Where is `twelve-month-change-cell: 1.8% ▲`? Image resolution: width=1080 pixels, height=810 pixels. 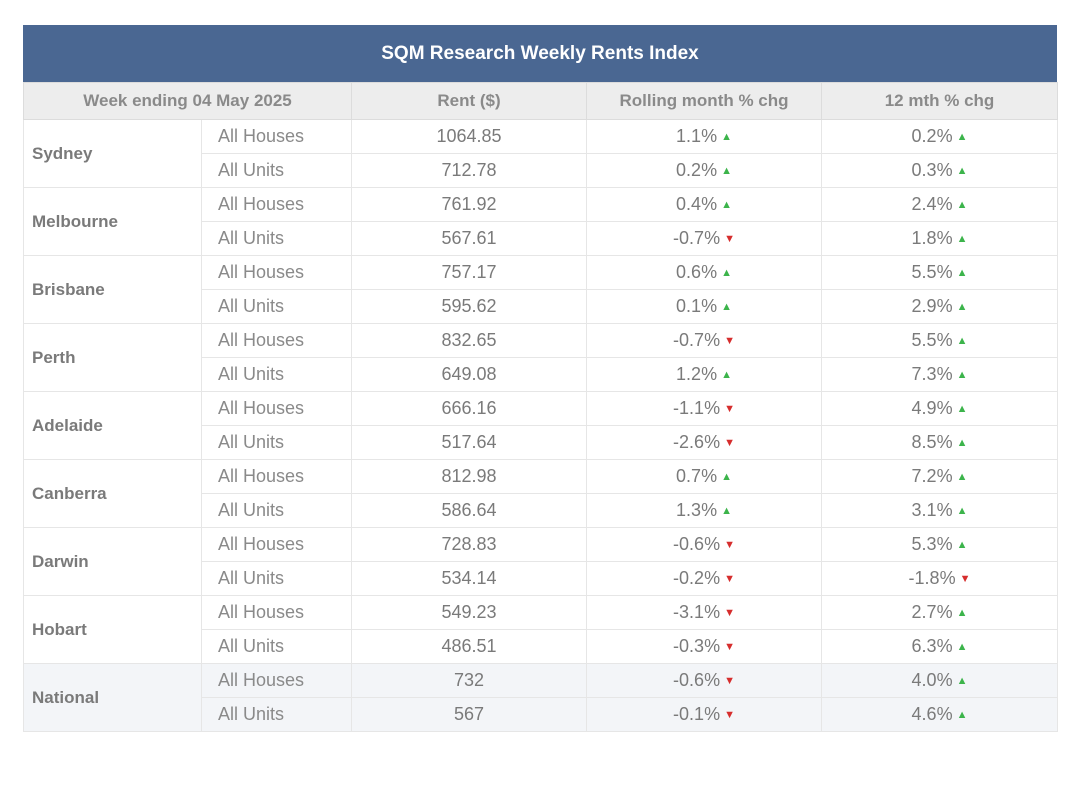 twelve-month-change-cell: 1.8% ▲ is located at coordinates (940, 238).